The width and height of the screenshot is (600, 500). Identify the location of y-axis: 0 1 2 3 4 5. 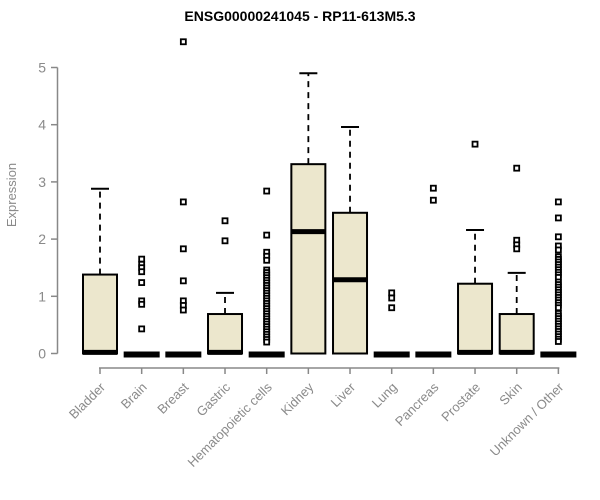
(48, 211).